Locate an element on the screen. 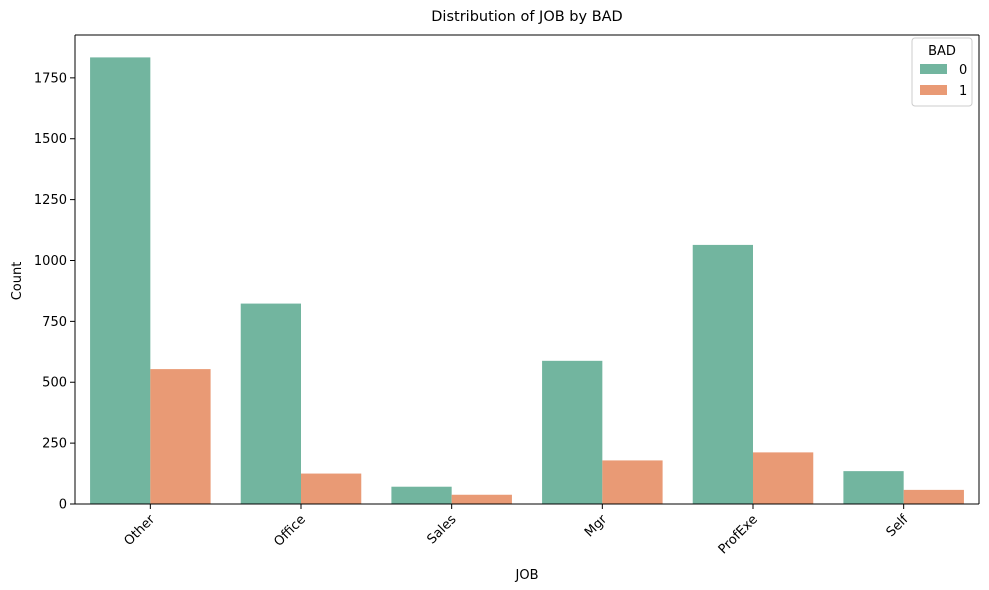 The width and height of the screenshot is (989, 590). y-tick-label: 500 is located at coordinates (54, 383).